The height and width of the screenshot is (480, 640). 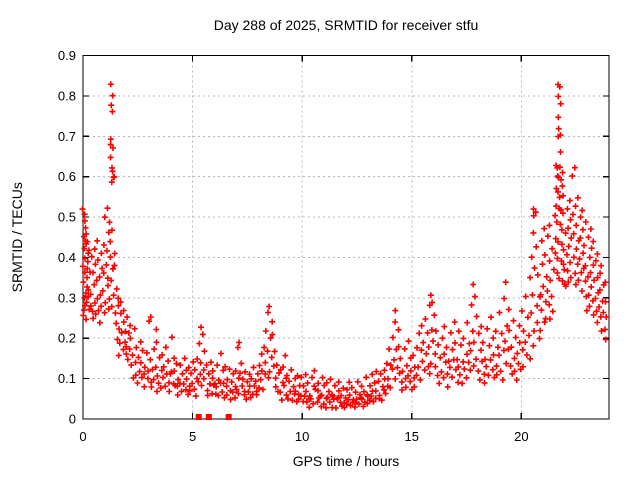 What do you see at coordinates (412, 436) in the screenshot?
I see `x-tick-label: 15` at bounding box center [412, 436].